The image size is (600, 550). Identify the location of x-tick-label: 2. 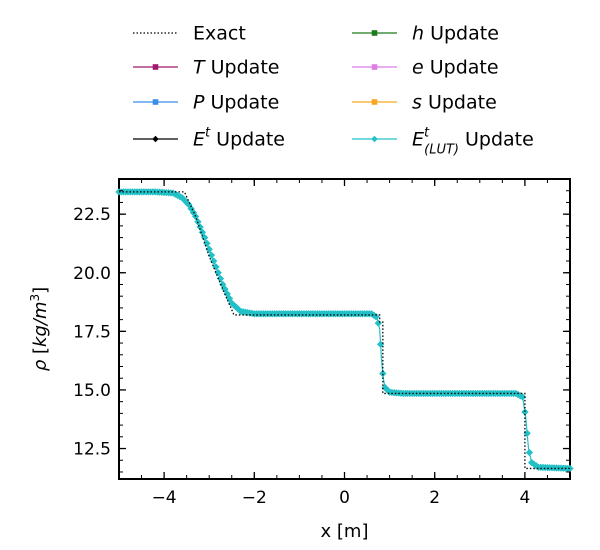
(434, 498).